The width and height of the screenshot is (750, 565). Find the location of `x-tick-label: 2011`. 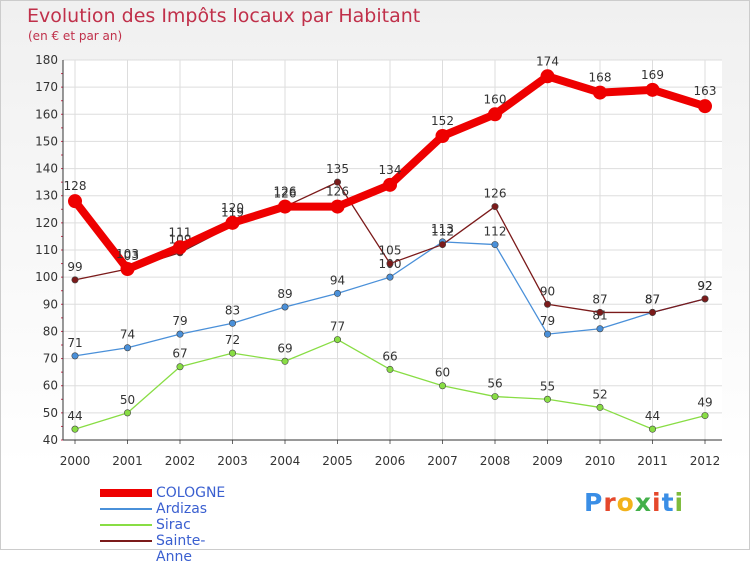

x-tick-label: 2011 is located at coordinates (652, 461).